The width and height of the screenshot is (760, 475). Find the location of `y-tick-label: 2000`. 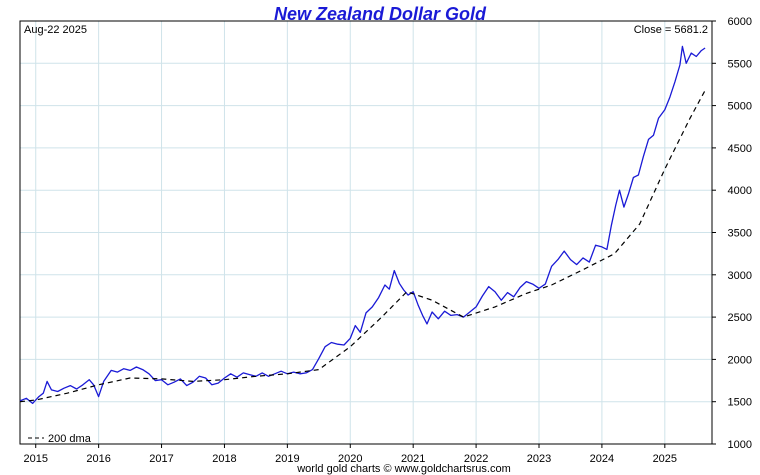

y-tick-label: 2000 is located at coordinates (740, 360).